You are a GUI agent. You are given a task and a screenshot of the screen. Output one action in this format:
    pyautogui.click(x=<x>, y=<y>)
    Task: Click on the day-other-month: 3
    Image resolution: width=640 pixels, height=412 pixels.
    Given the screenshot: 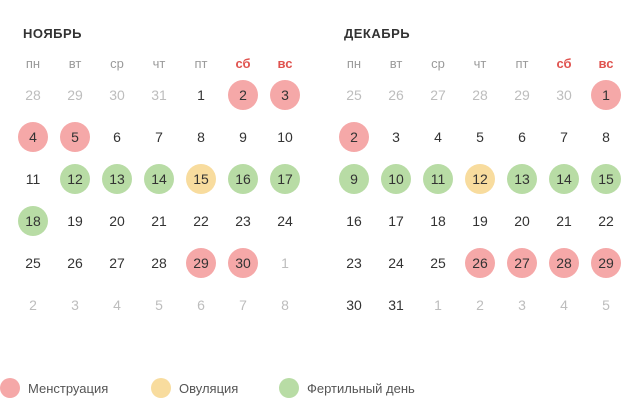 What is the action you would take?
    pyautogui.click(x=522, y=305)
    